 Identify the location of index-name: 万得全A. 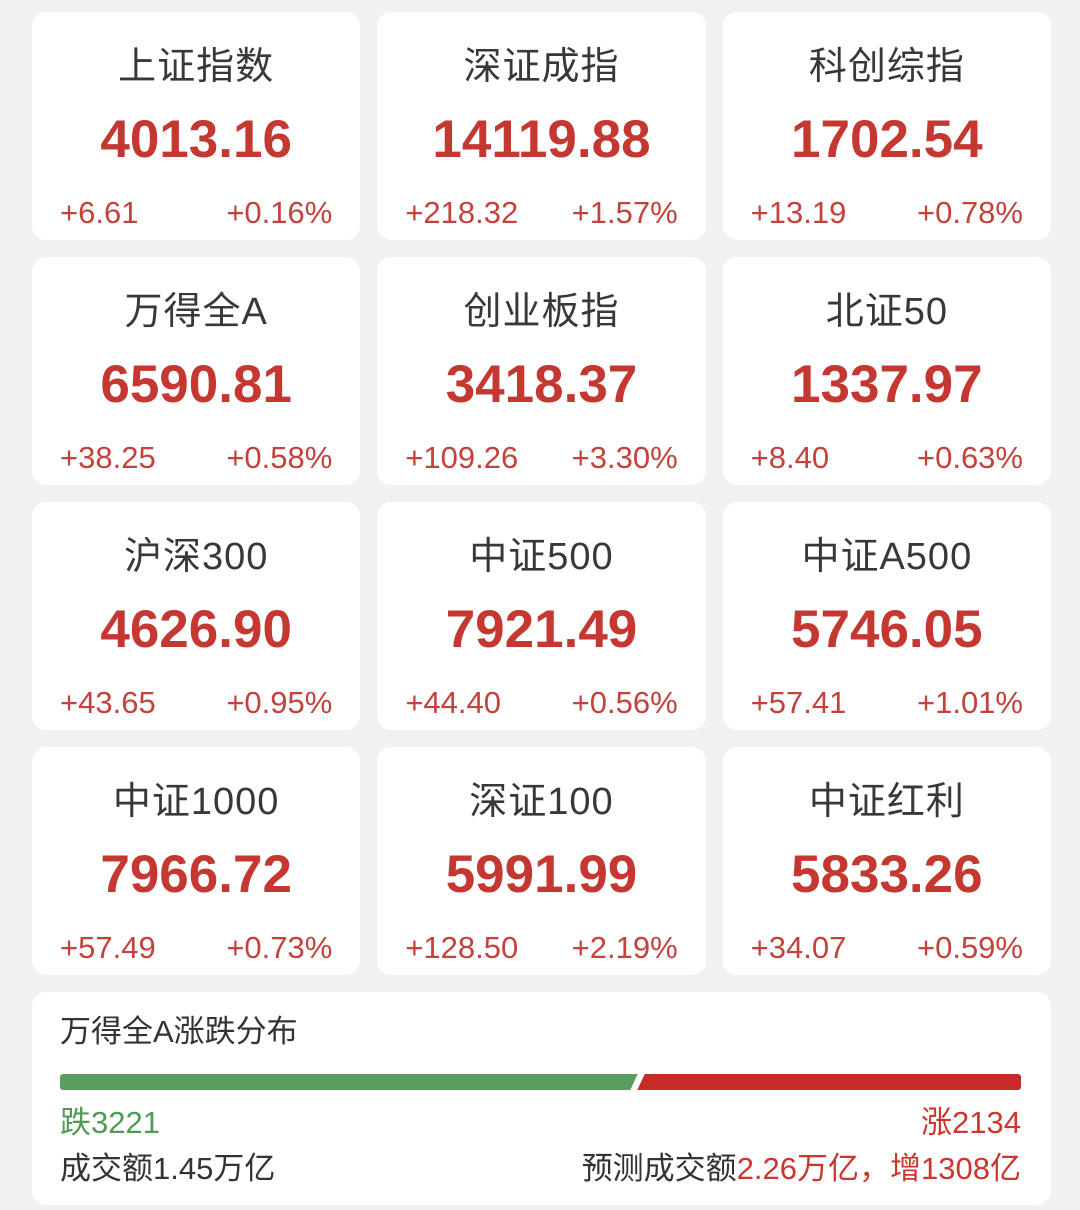
(196, 312).